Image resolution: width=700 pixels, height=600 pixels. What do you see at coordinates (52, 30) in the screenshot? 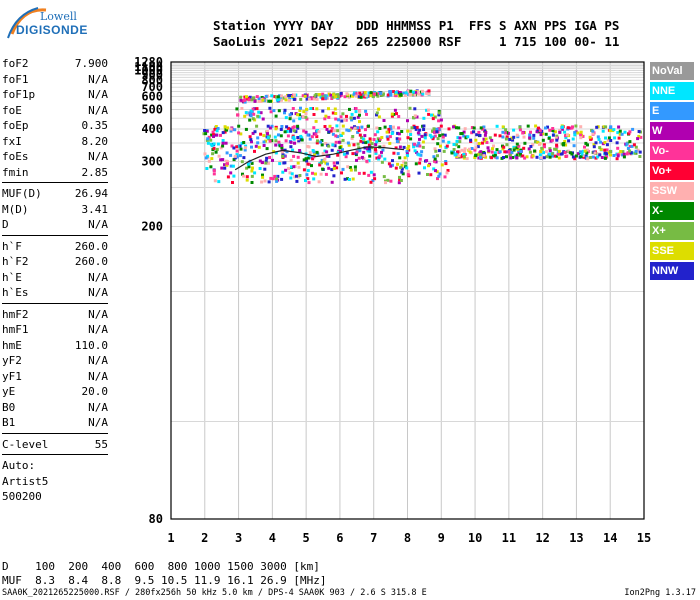
I see `logo-digisonde-text: DIGISONDE` at bounding box center [52, 30].